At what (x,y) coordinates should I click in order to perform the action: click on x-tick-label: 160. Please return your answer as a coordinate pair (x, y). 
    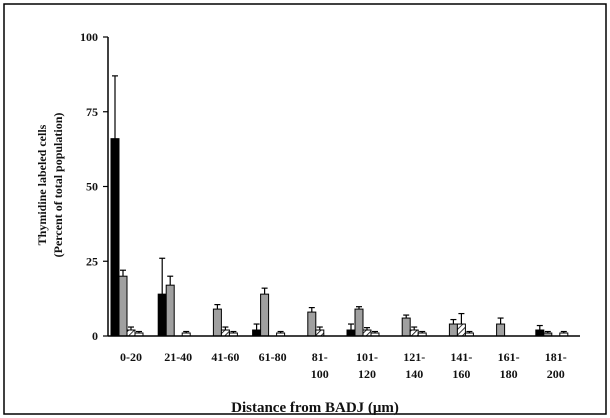
    Looking at the image, I should click on (461, 374).